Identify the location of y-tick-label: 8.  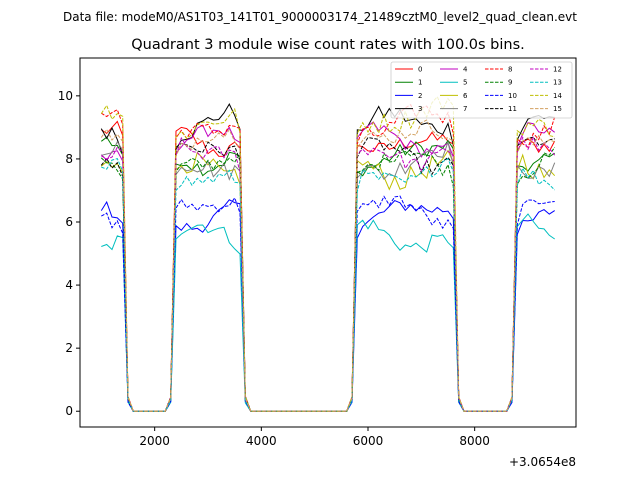
(69, 159).